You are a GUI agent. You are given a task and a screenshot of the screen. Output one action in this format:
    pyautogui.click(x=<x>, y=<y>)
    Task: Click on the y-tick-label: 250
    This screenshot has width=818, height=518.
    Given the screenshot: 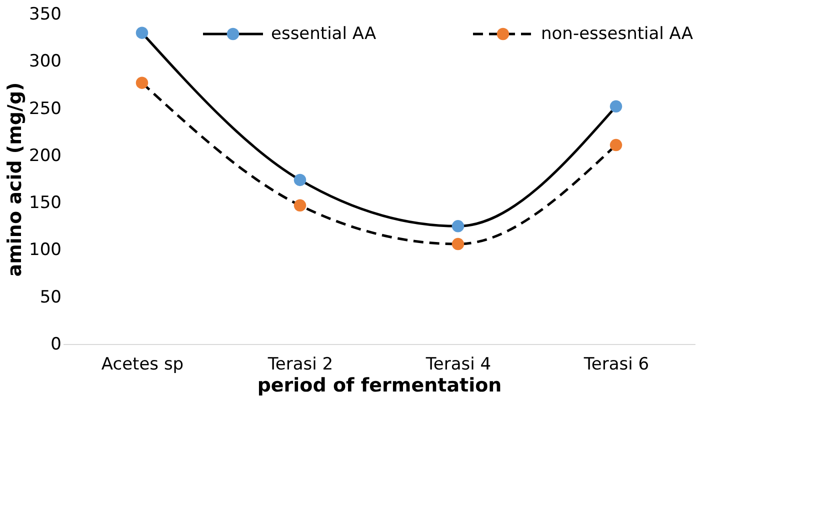 What is the action you would take?
    pyautogui.click(x=45, y=108)
    